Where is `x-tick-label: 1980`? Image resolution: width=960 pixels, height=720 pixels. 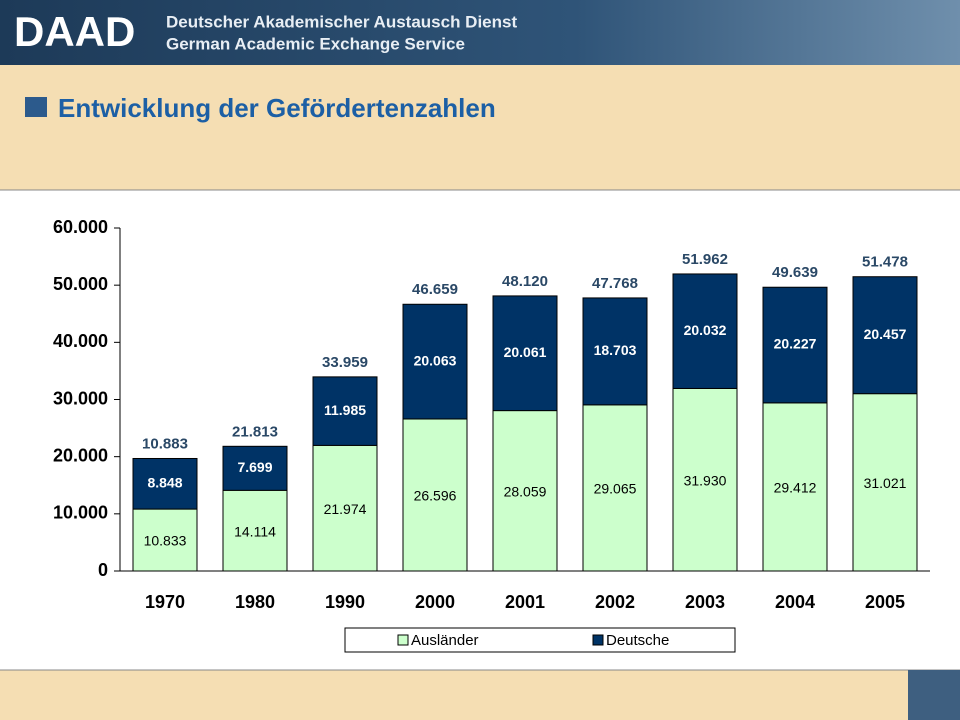 x-tick-label: 1980 is located at coordinates (255, 602).